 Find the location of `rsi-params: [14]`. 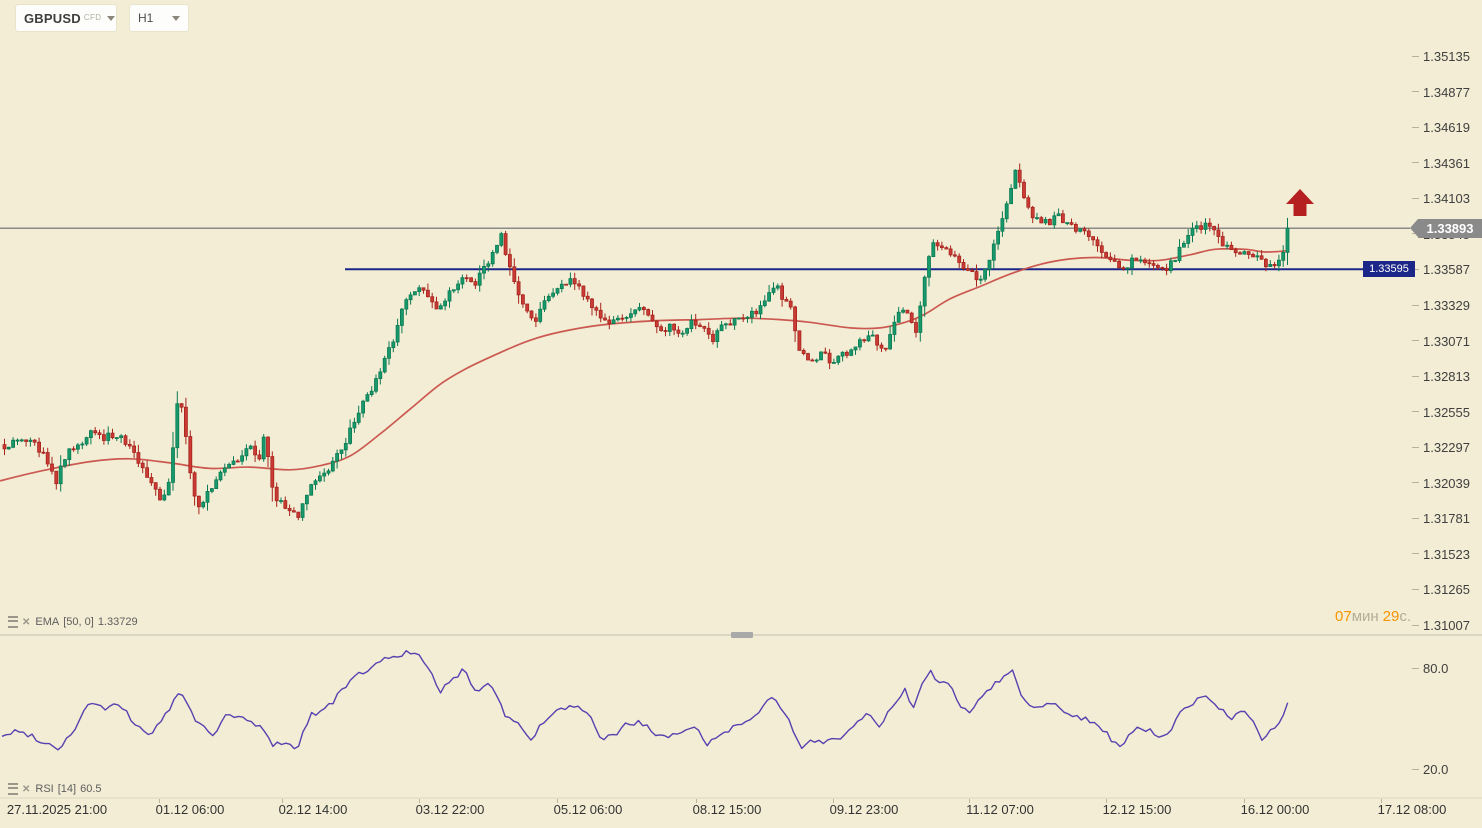

rsi-params: [14] is located at coordinates (67, 789).